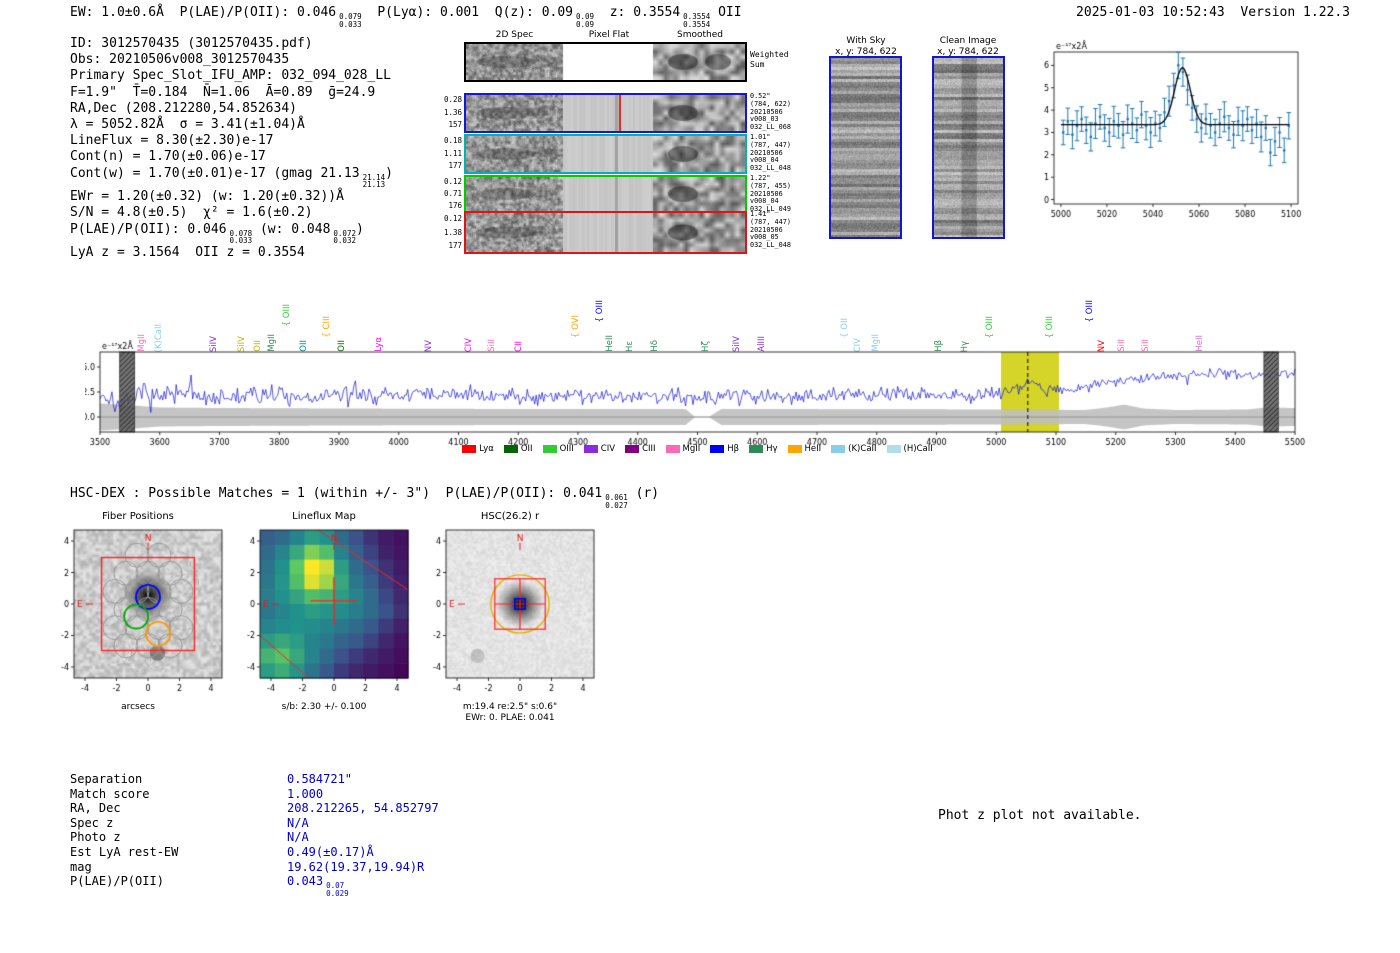 The width and height of the screenshot is (1400, 953). I want to click on text-segment: OII, so click(726, 12).